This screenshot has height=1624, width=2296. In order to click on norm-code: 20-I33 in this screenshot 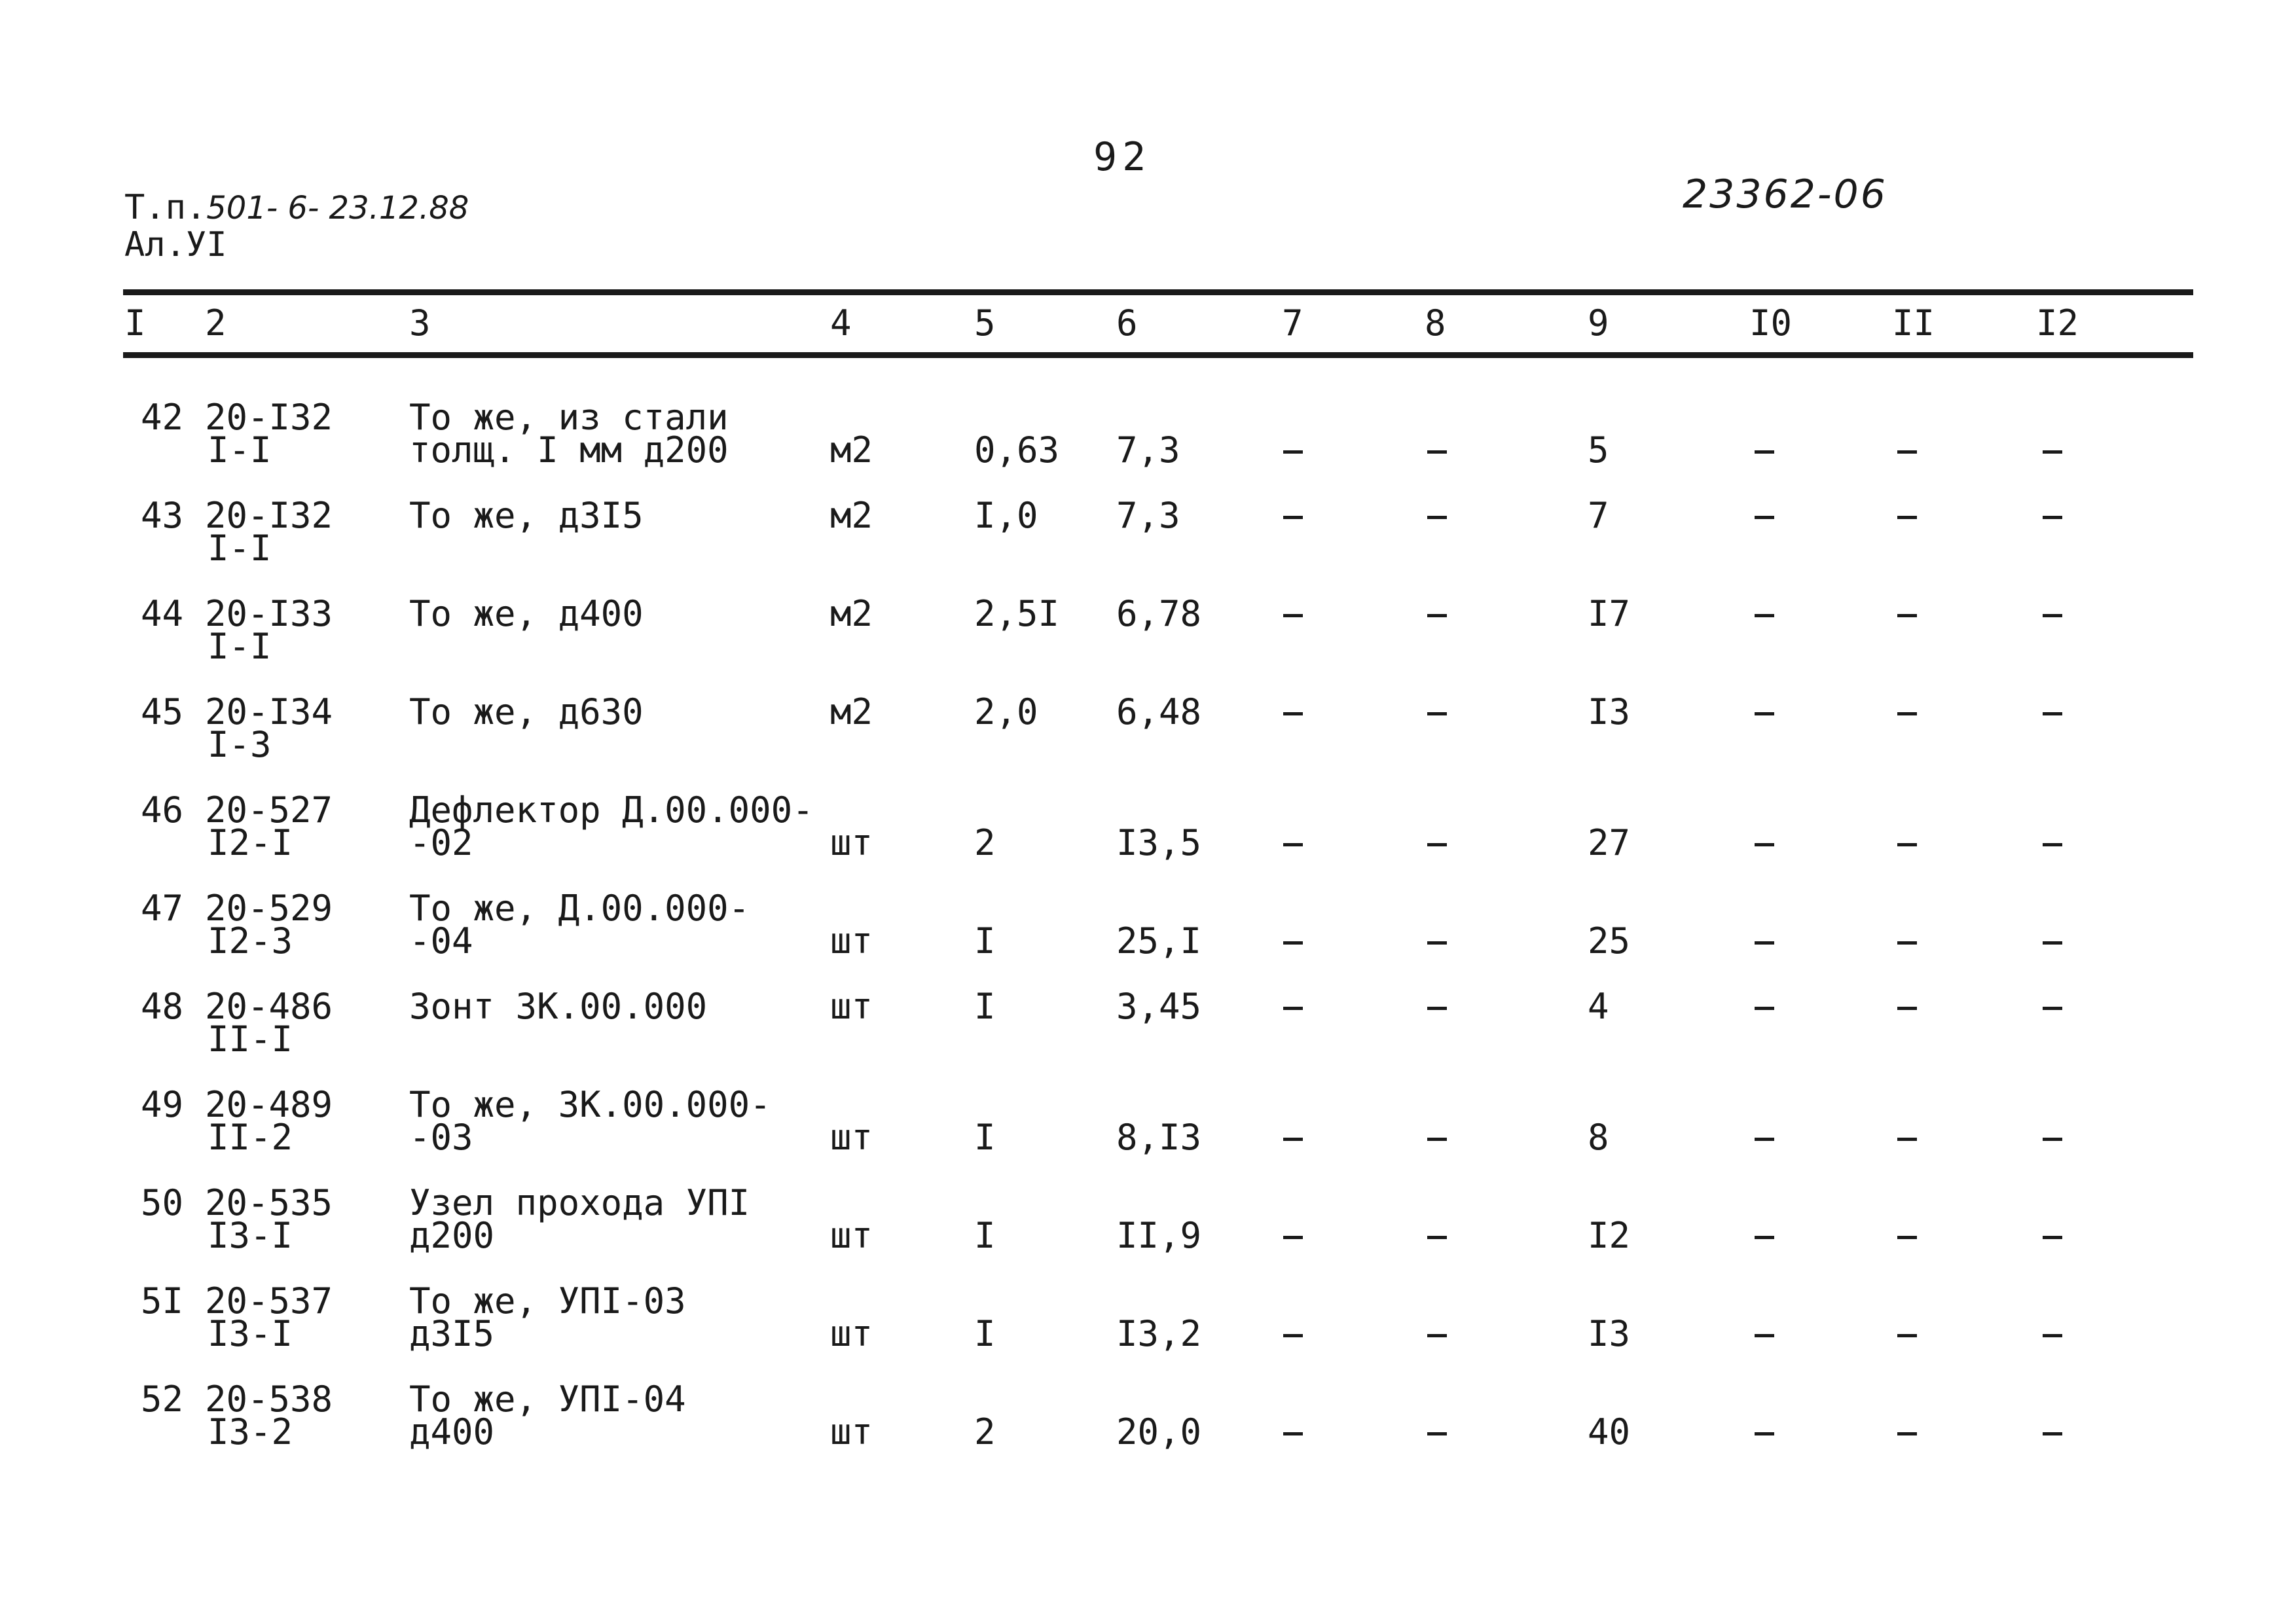, I will do `click(269, 613)`.